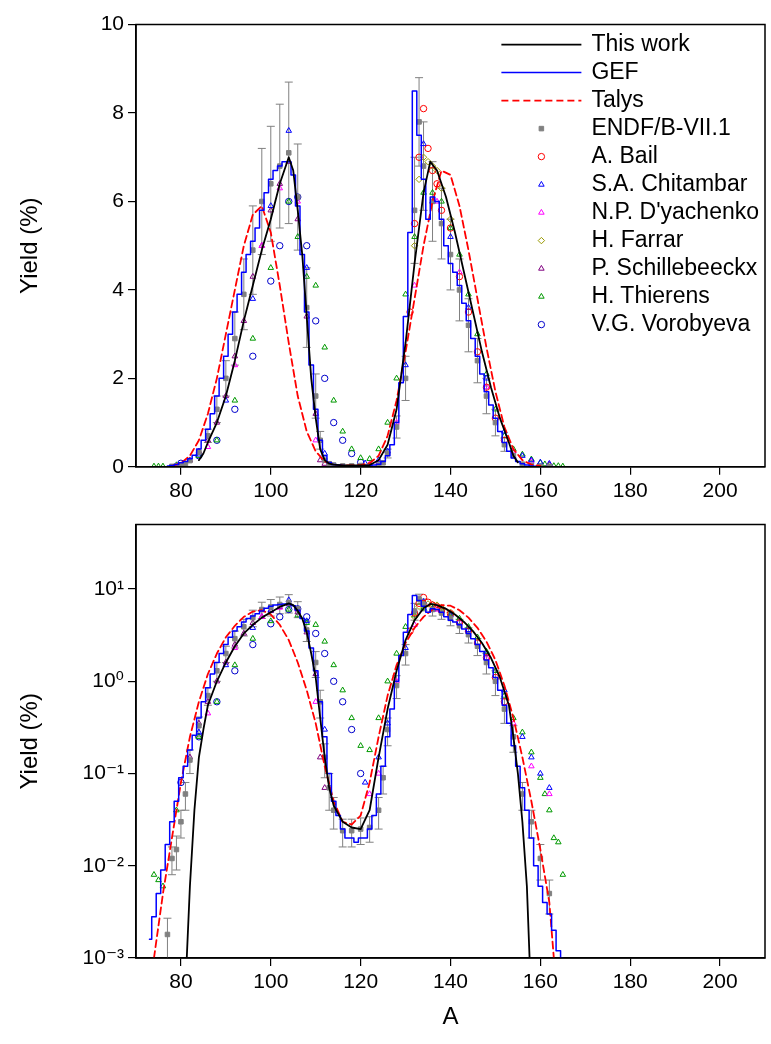 The height and width of the screenshot is (1044, 771). What do you see at coordinates (112, 23) in the screenshot?
I see `y-tick-label: 10` at bounding box center [112, 23].